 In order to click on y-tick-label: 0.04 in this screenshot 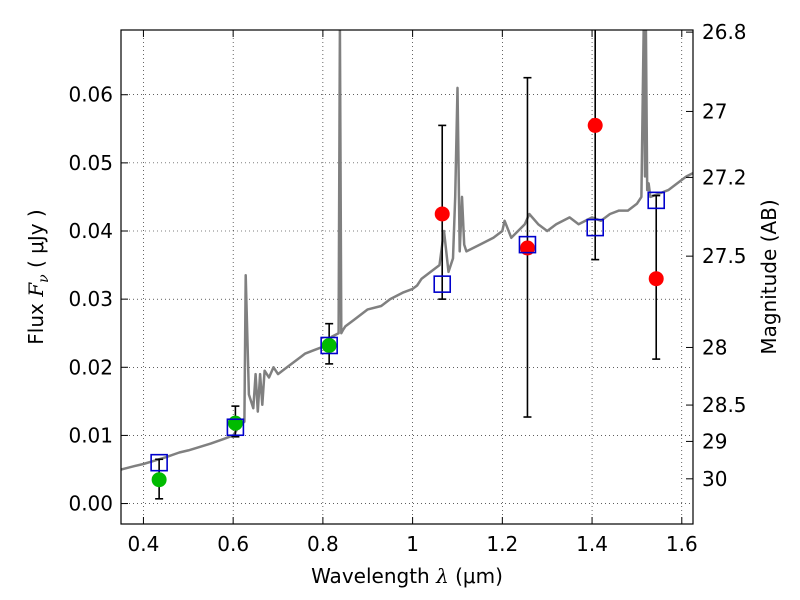, I will do `click(90, 231)`.